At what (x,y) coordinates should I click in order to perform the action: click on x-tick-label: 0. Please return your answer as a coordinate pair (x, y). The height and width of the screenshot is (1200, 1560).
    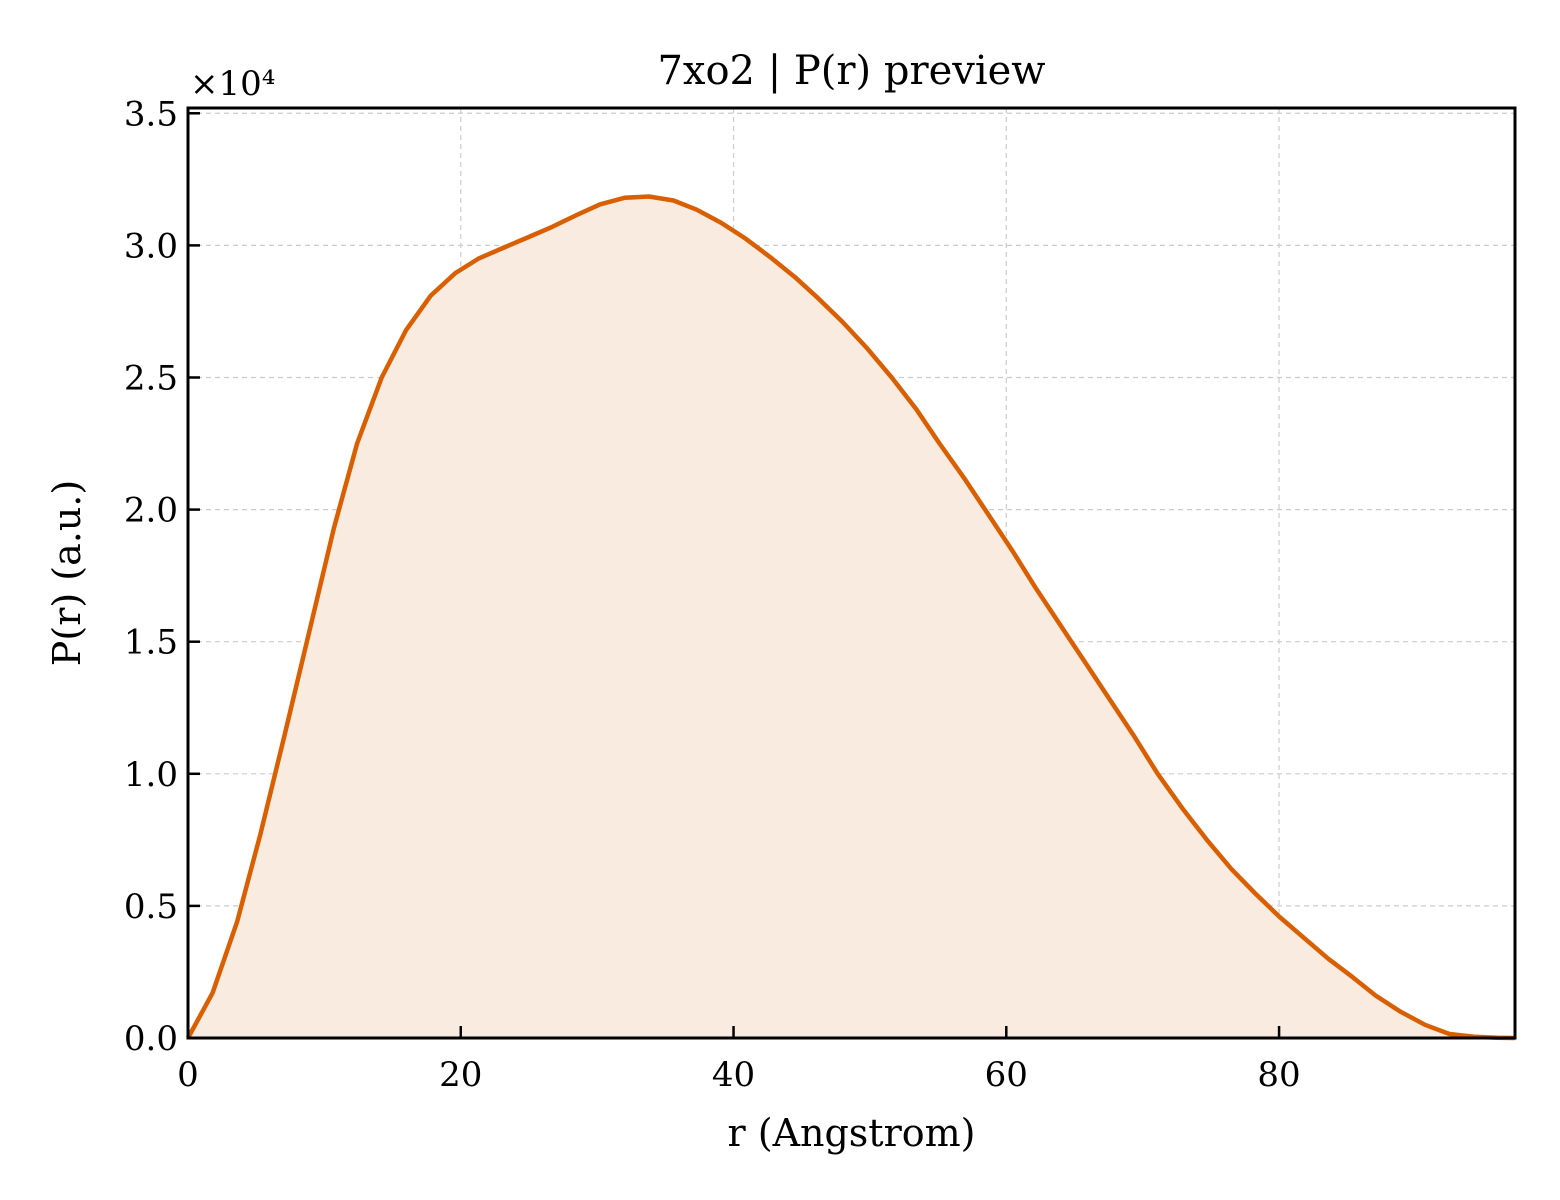
    Looking at the image, I should click on (188, 1075).